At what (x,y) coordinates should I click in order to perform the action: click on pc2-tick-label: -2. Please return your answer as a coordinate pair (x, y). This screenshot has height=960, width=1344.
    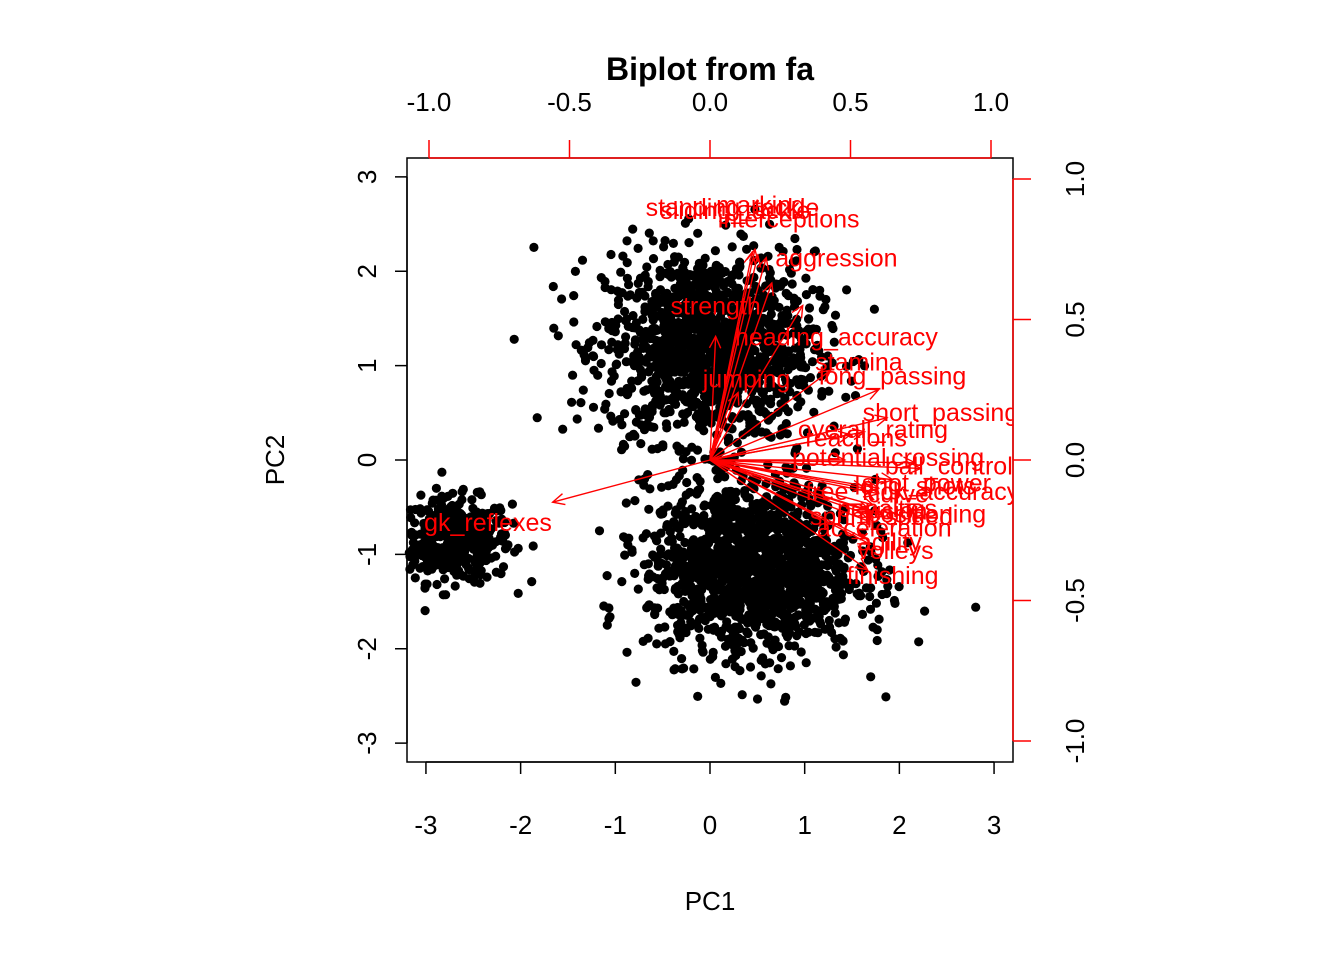
    Looking at the image, I should click on (367, 648).